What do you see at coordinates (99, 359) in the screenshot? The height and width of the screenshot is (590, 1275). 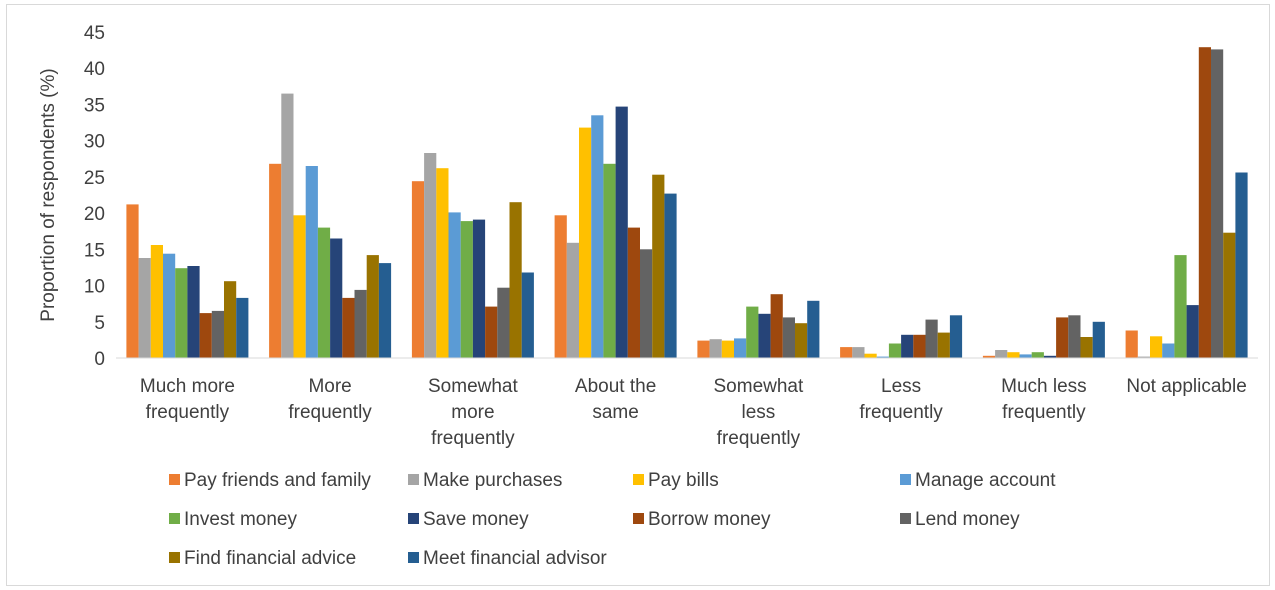 I see `y-tick-label: 0` at bounding box center [99, 359].